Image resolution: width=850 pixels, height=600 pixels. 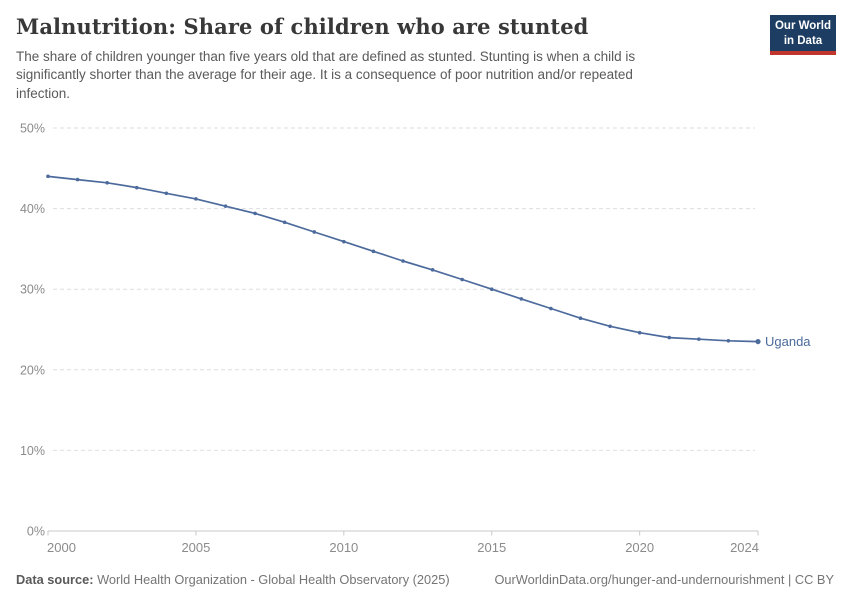 What do you see at coordinates (107, 183) in the screenshot?
I see `data-point-2002` at bounding box center [107, 183].